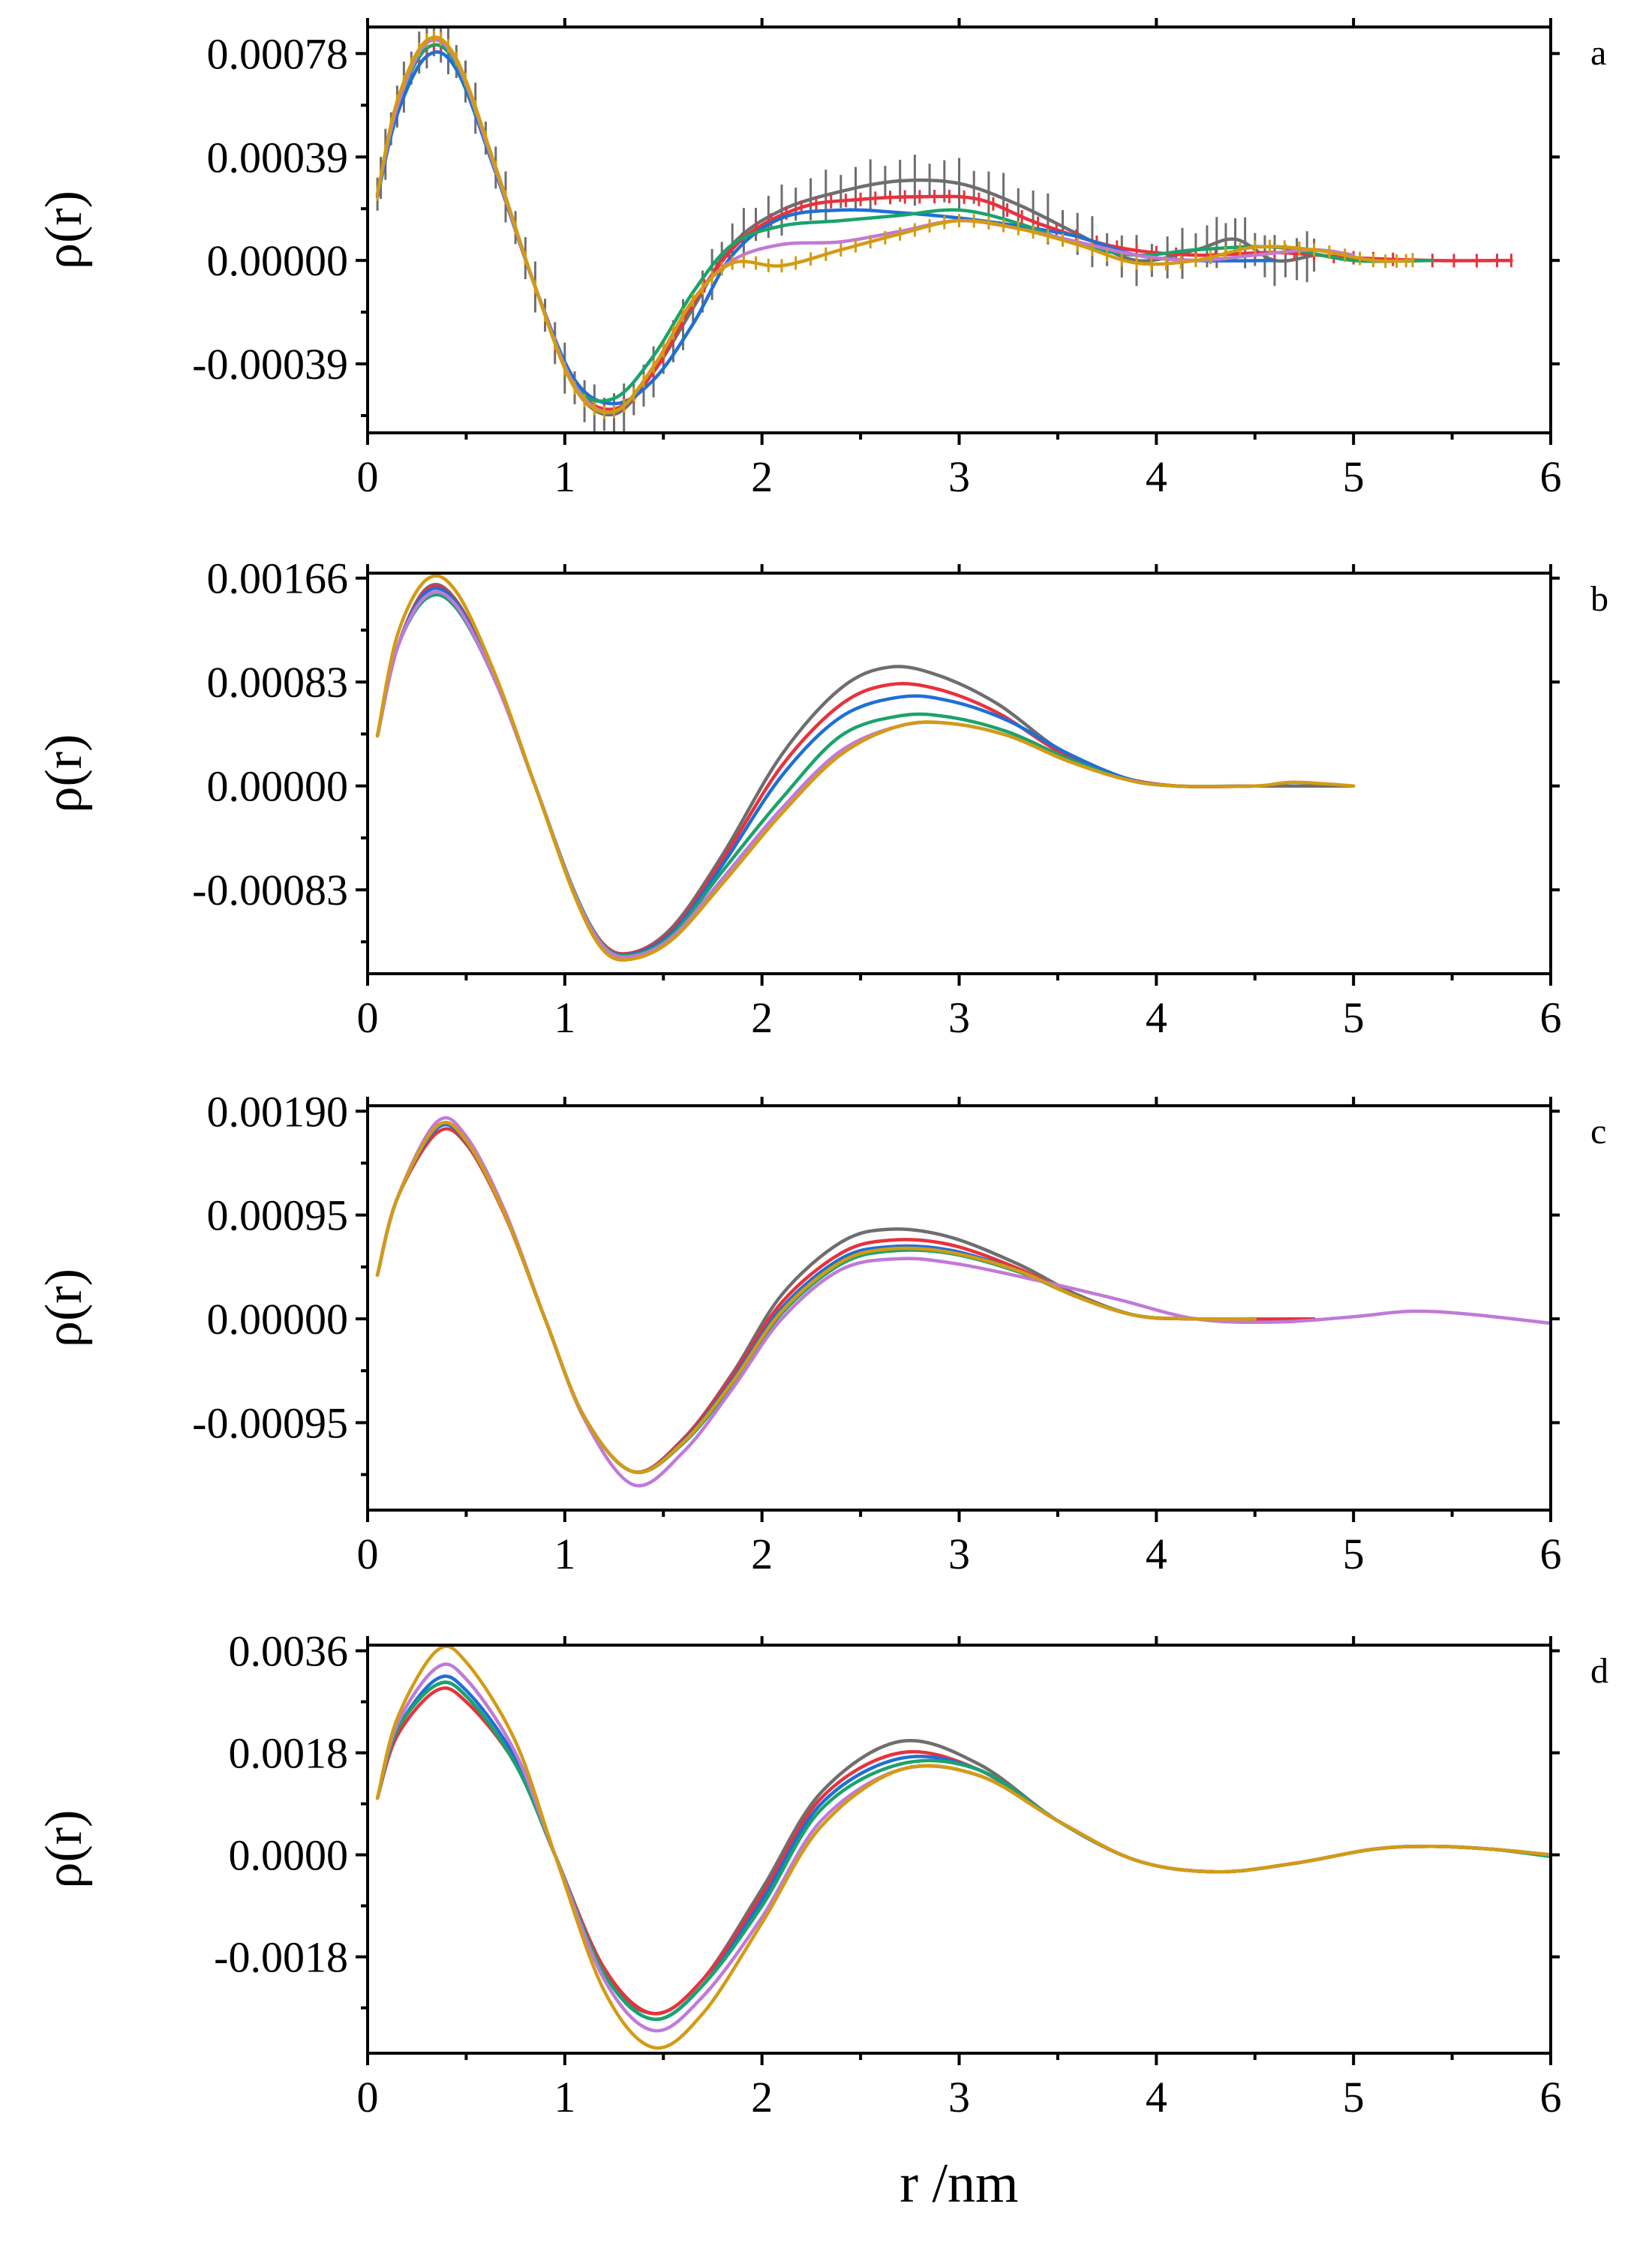  I want to click on y-tick-label: 0.0000, so click(289, 1855).